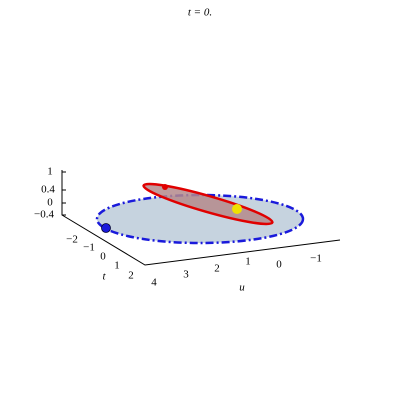 The image size is (400, 400). I want to click on yellow-point, so click(237, 209).